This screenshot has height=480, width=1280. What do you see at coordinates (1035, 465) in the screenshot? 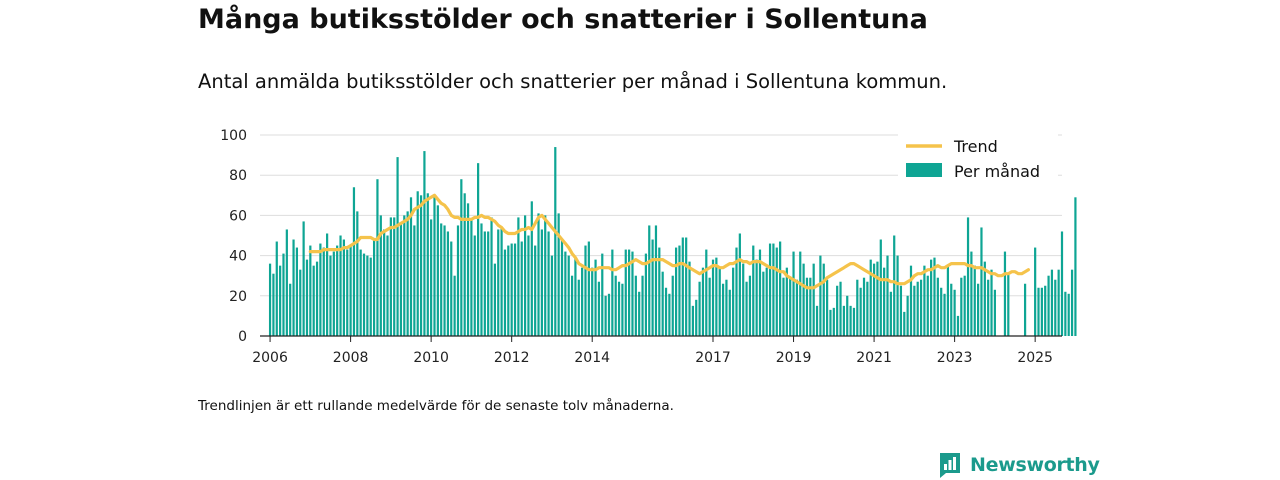
I see `newsworthy-logo-text: Newsworthy` at bounding box center [1035, 465].